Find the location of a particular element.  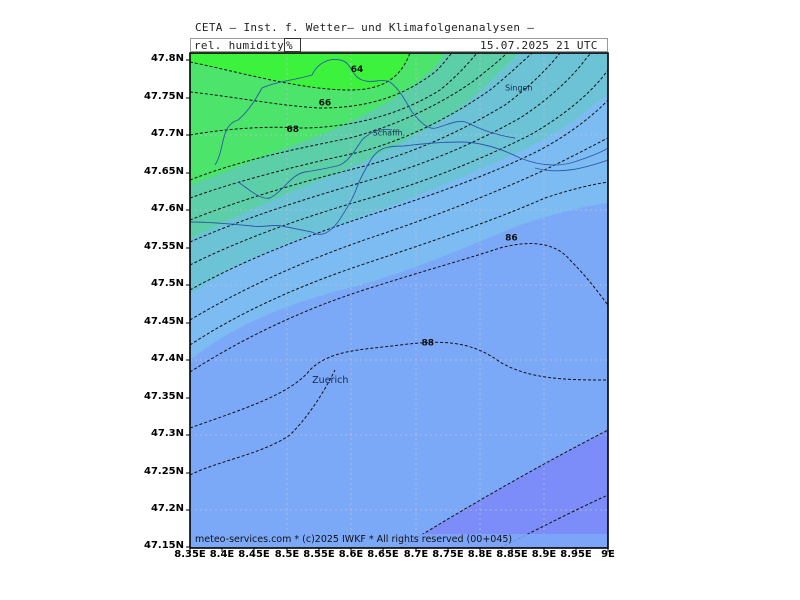

x-tick-label: 8.85E is located at coordinates (512, 554).